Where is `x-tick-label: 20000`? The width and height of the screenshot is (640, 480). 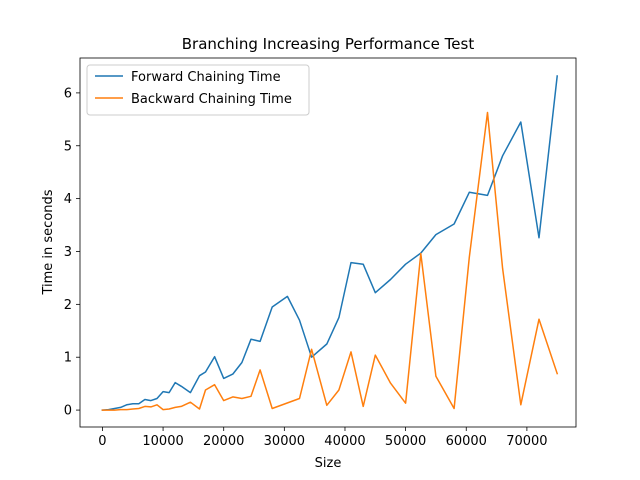
x-tick-label: 20000 is located at coordinates (223, 441).